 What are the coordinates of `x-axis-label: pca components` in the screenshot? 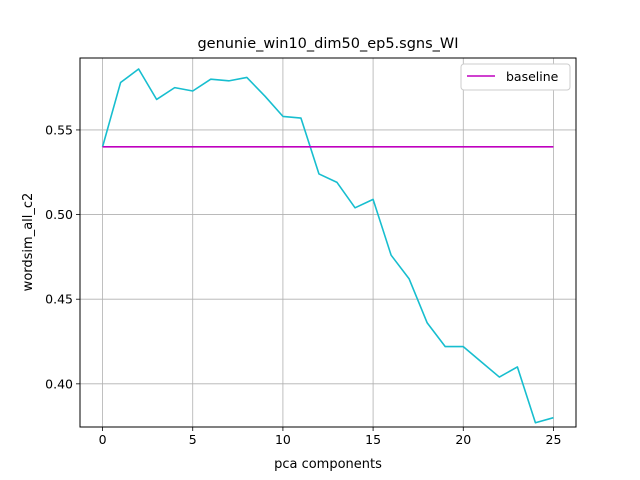 It's located at (328, 464).